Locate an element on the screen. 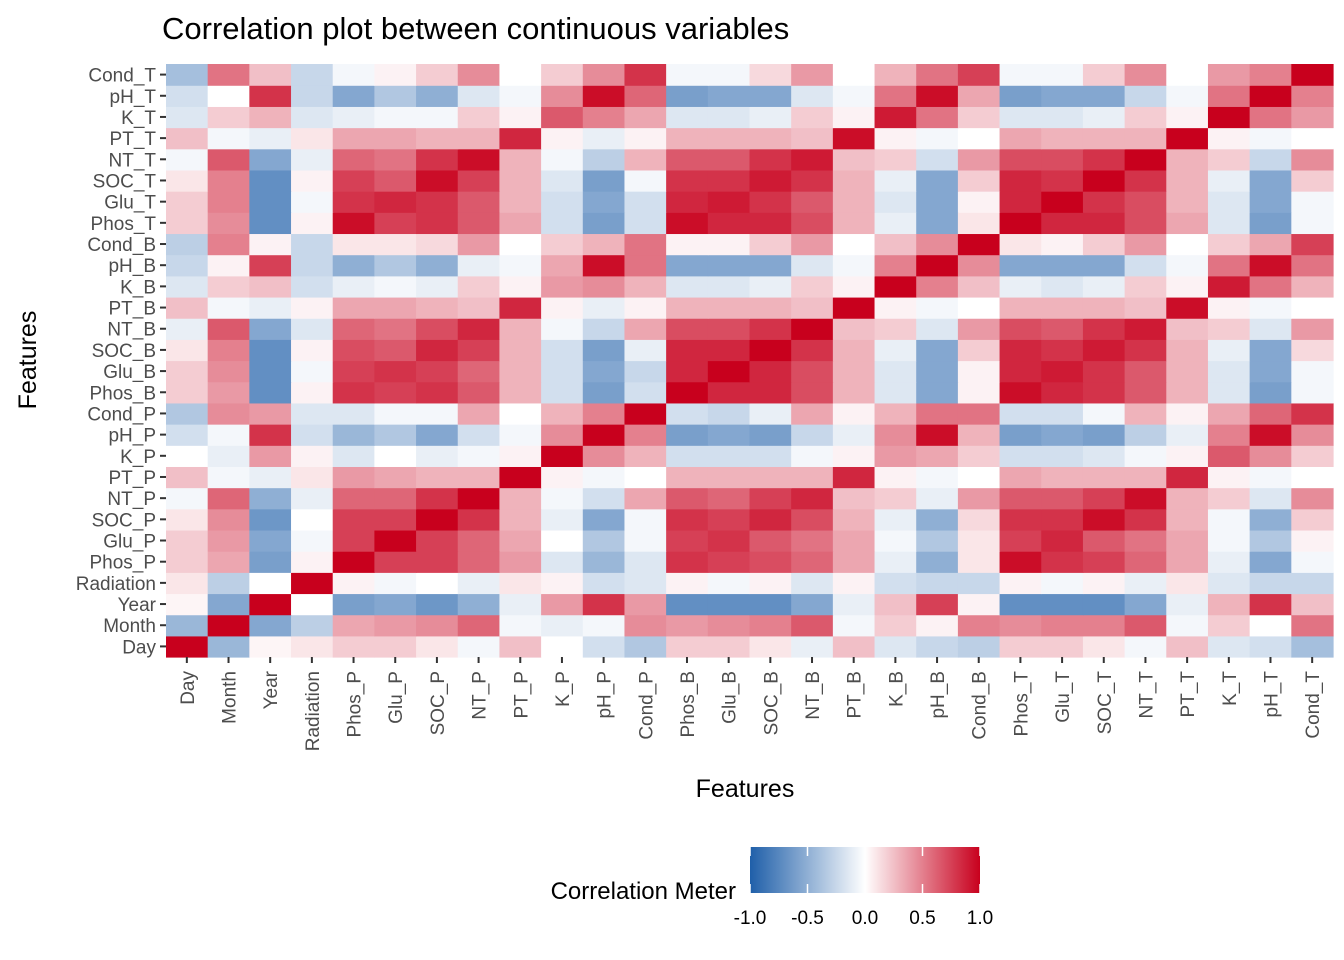 The image size is (1344, 960). y-tick-label: PT_P is located at coordinates (132, 478).